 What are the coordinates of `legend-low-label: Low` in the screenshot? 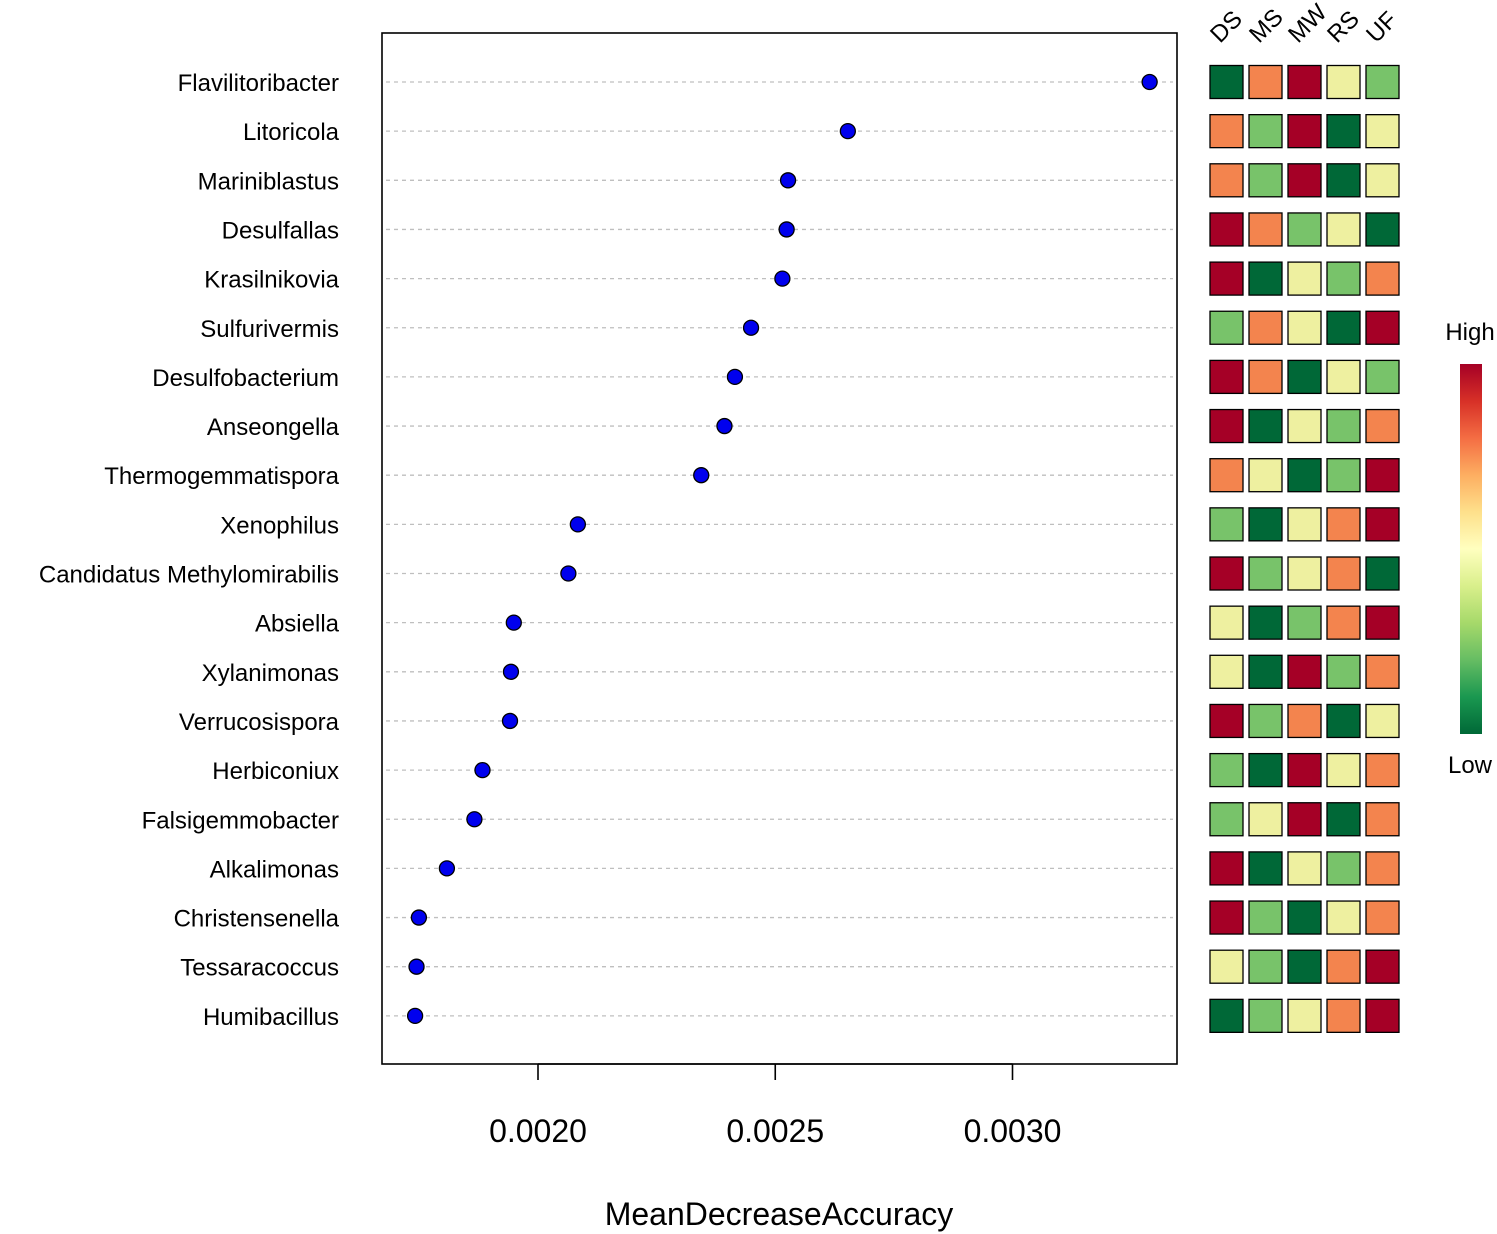 It's located at (1470, 765).